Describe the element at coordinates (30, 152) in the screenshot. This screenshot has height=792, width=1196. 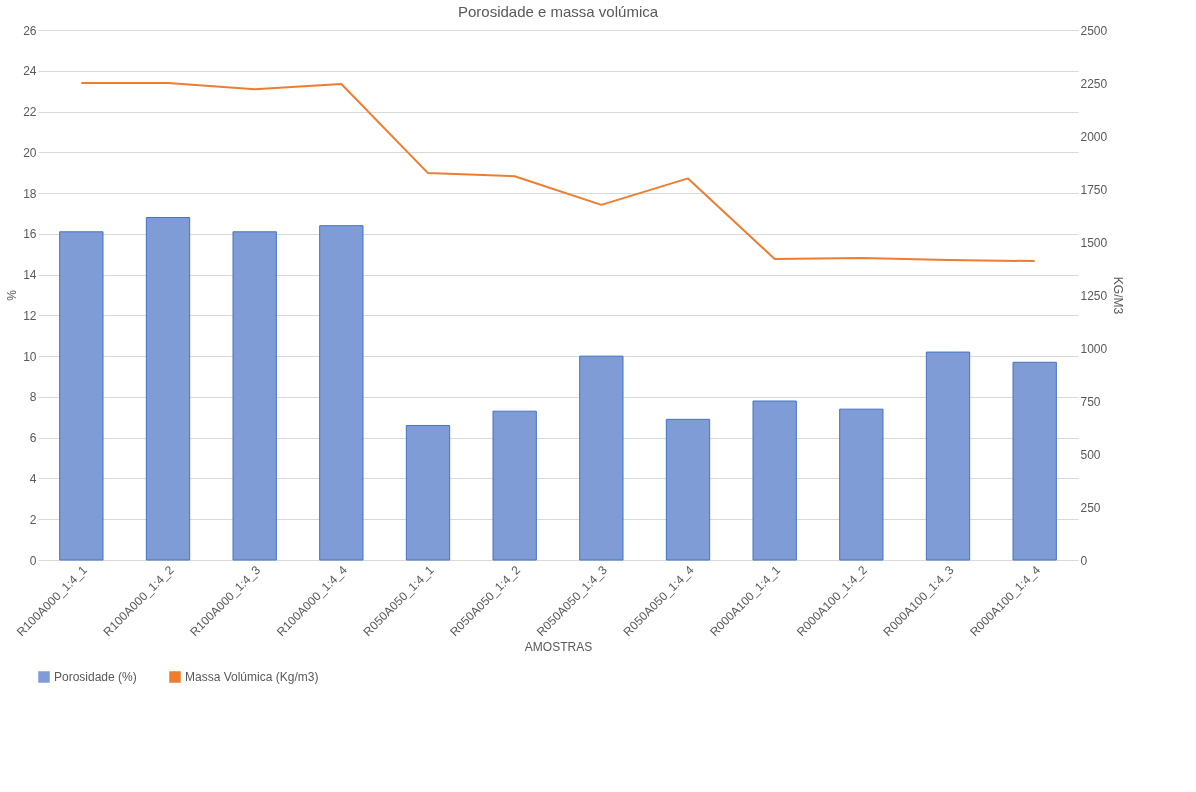
I see `y-tick-label: 20` at that location.